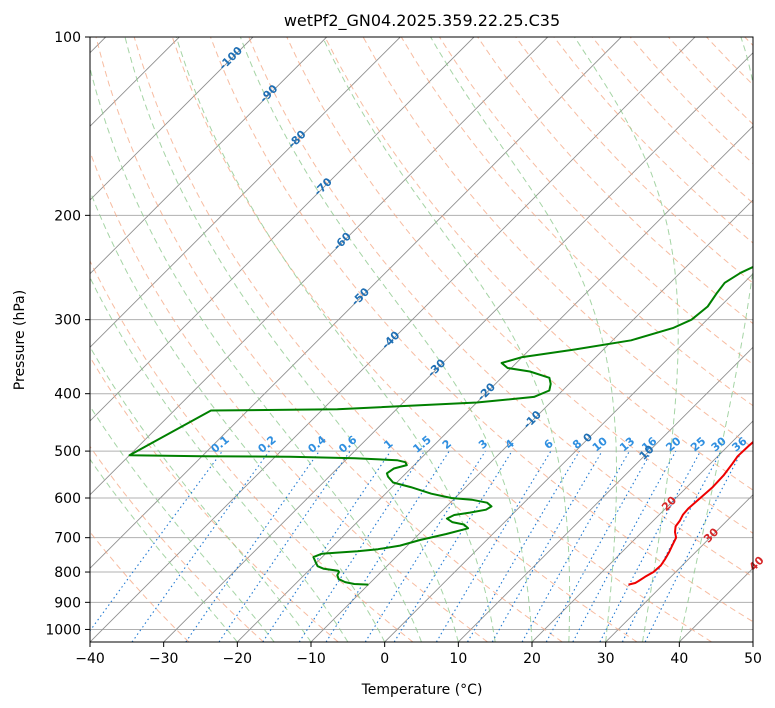 Image resolution: width=775 pixels, height=708 pixels. What do you see at coordinates (532, 659) in the screenshot?
I see `x-tick-label: 20` at bounding box center [532, 659].